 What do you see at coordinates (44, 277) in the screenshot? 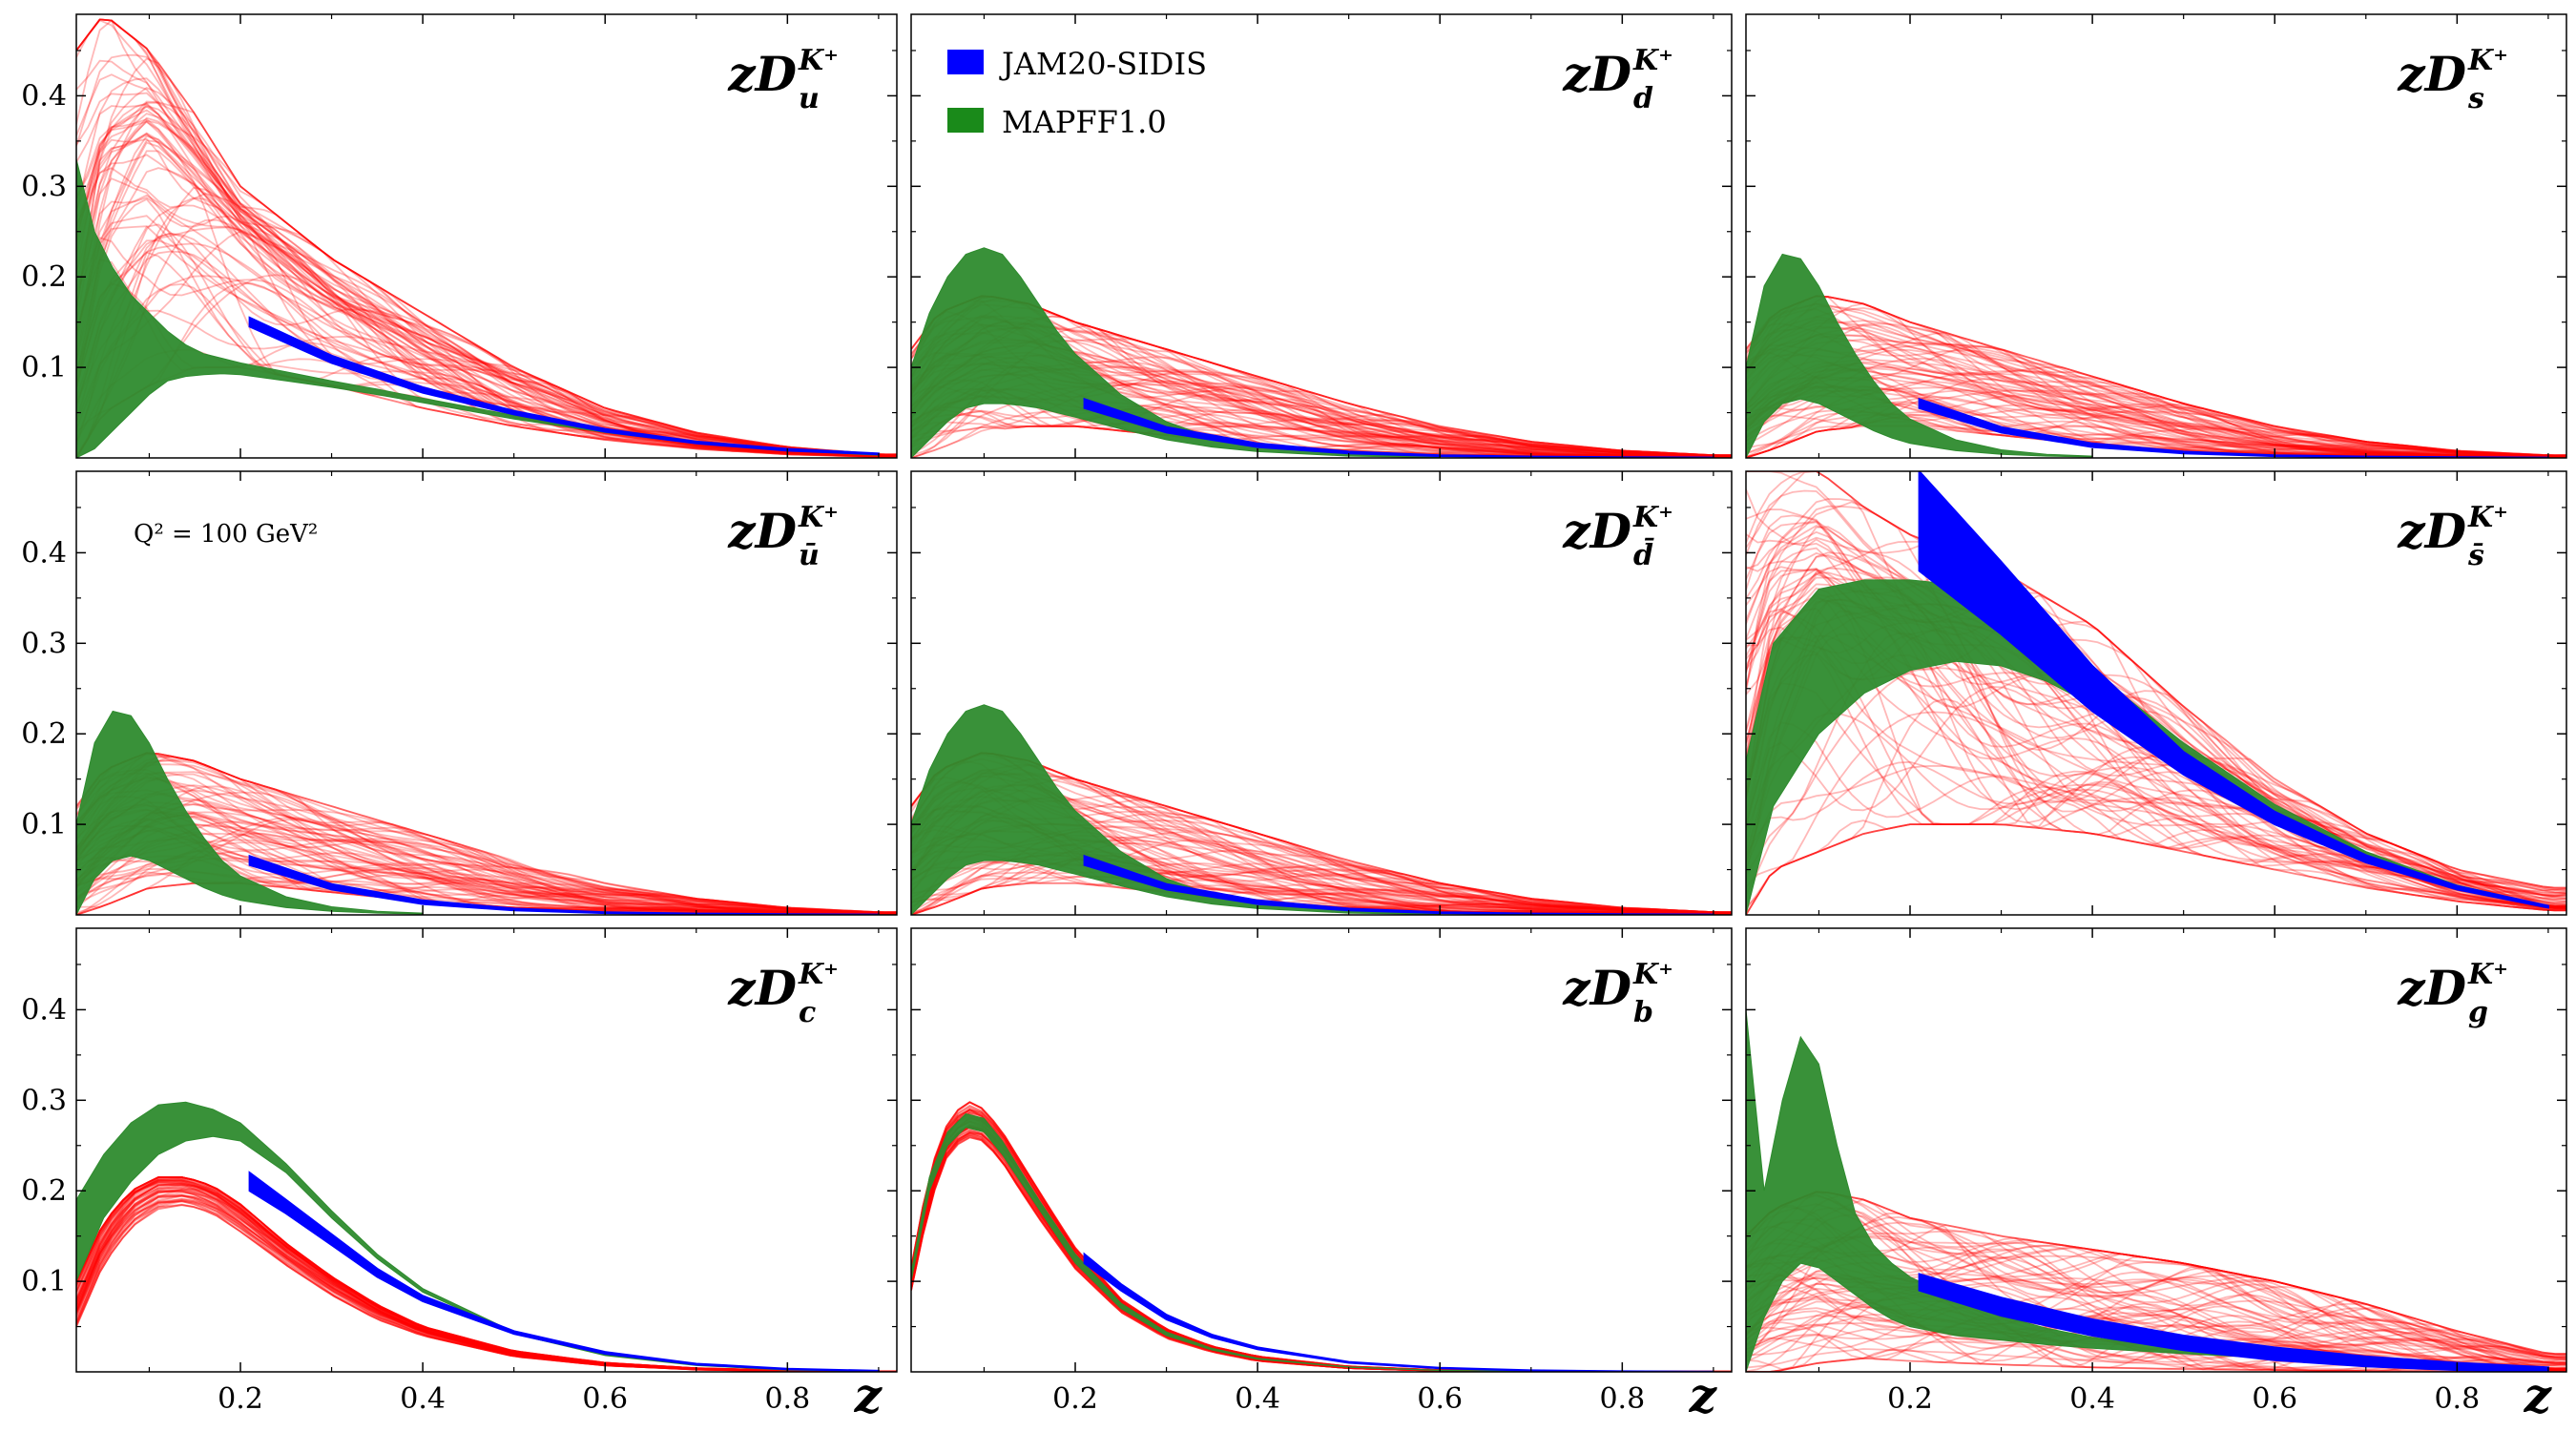
I see `y-tick-label: 0.2` at bounding box center [44, 277].